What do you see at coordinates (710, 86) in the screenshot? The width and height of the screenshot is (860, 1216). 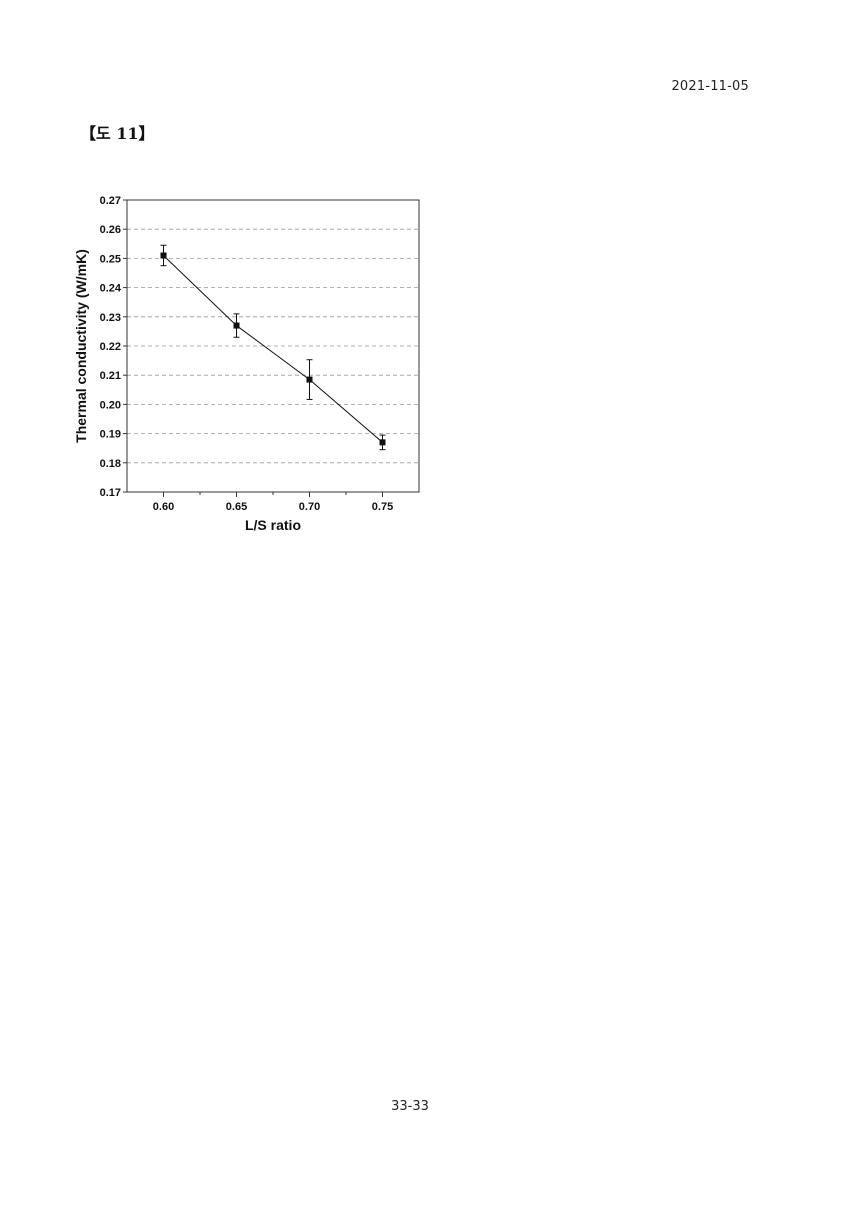 I see `document-date: 2021-11-05` at bounding box center [710, 86].